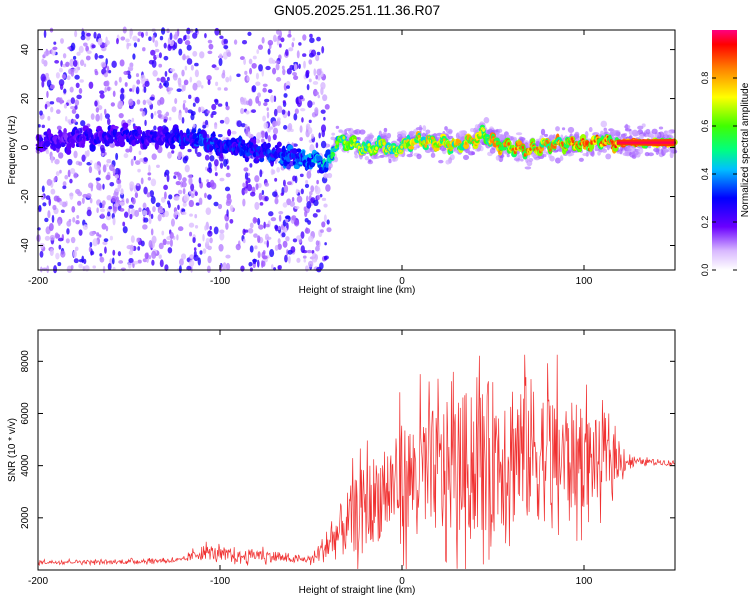 The width and height of the screenshot is (750, 600). I want to click on colorbar-ticks: 0.0 0.2 0.4 0.6 0.8, so click(718, 174).